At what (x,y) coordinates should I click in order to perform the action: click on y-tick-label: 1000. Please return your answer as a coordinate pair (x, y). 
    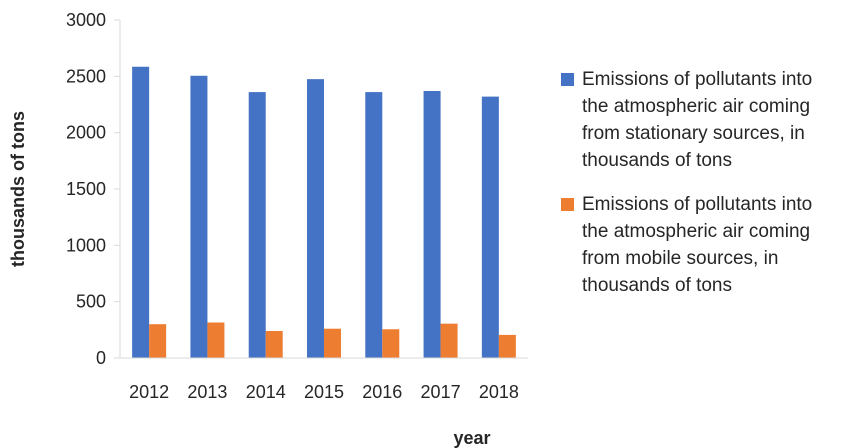
    Looking at the image, I should click on (86, 245).